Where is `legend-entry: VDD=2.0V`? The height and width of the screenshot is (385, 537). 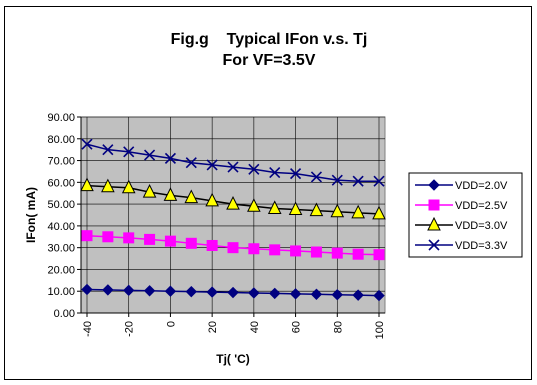 legend-entry: VDD=2.0V is located at coordinates (461, 185).